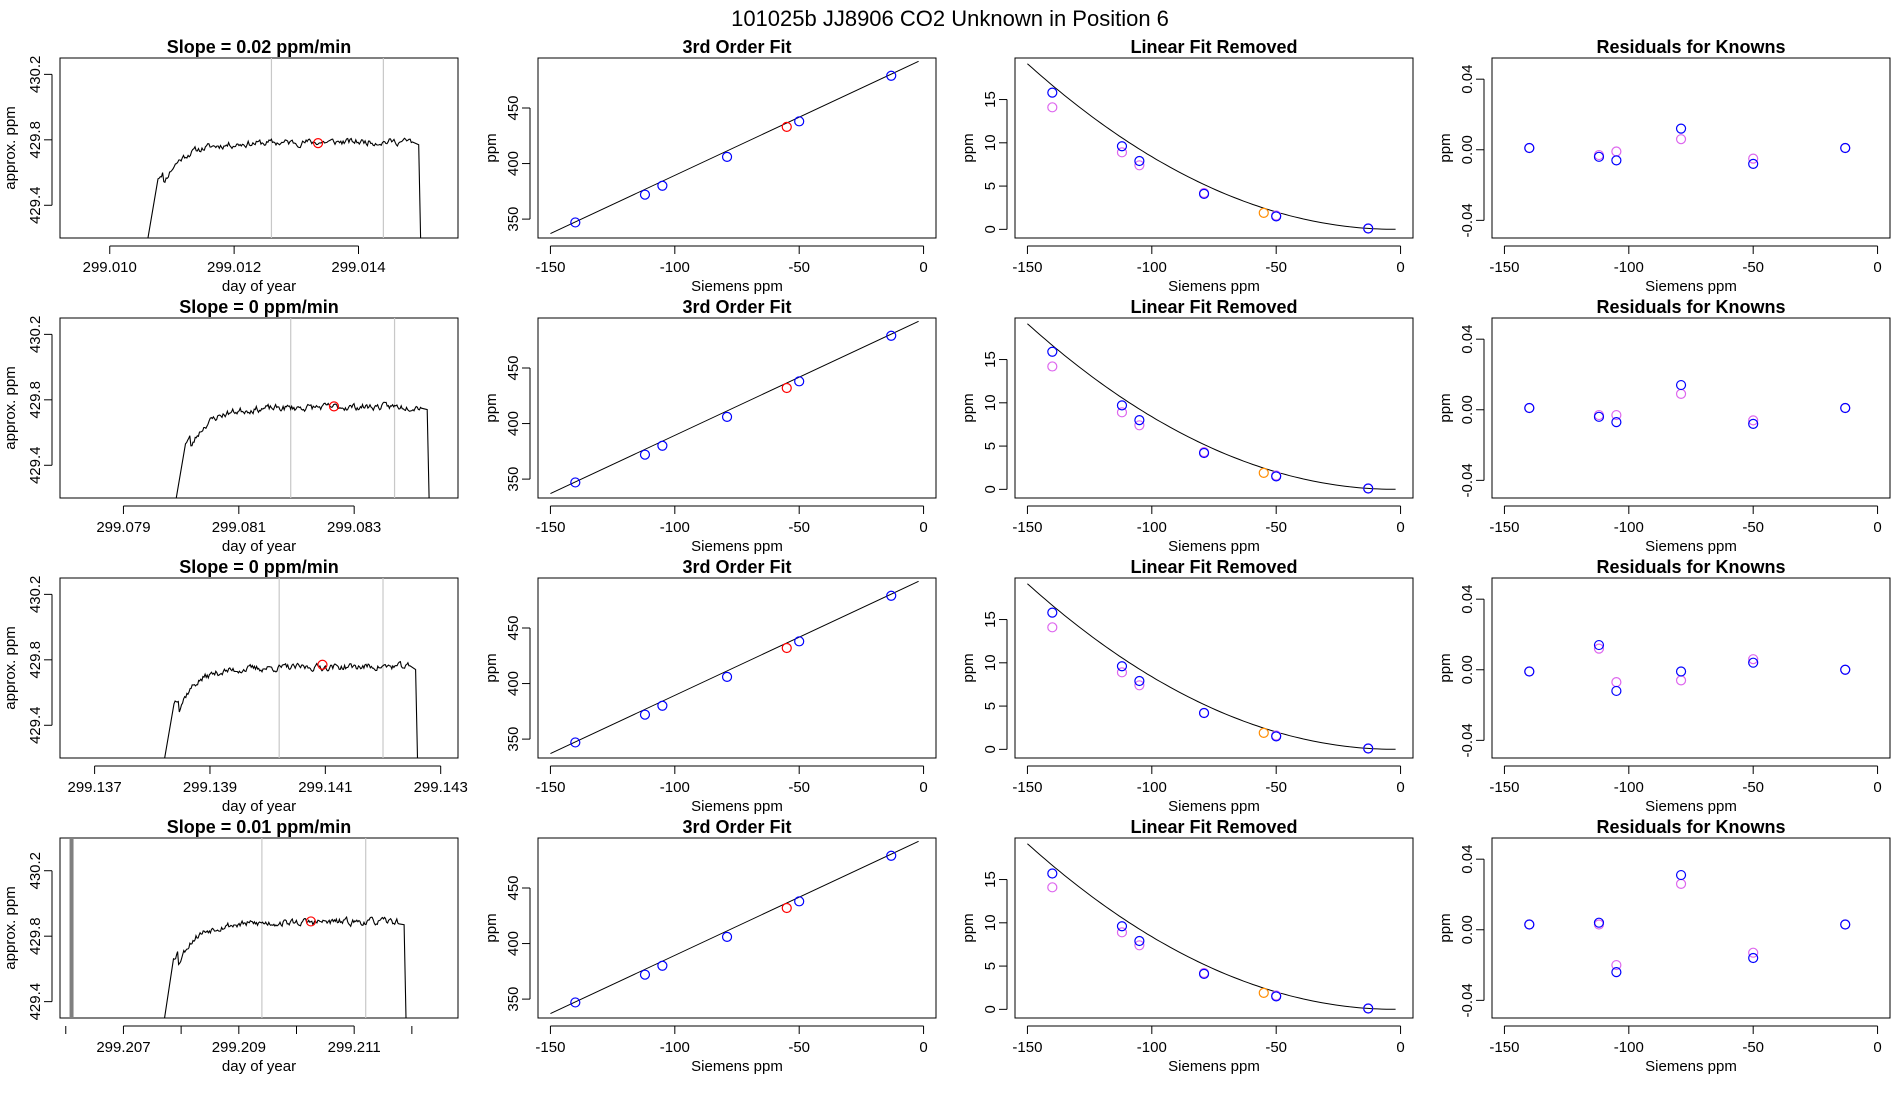  What do you see at coordinates (259, 827) in the screenshot?
I see `panel-title: Slope = 0.01 ppm/min` at bounding box center [259, 827].